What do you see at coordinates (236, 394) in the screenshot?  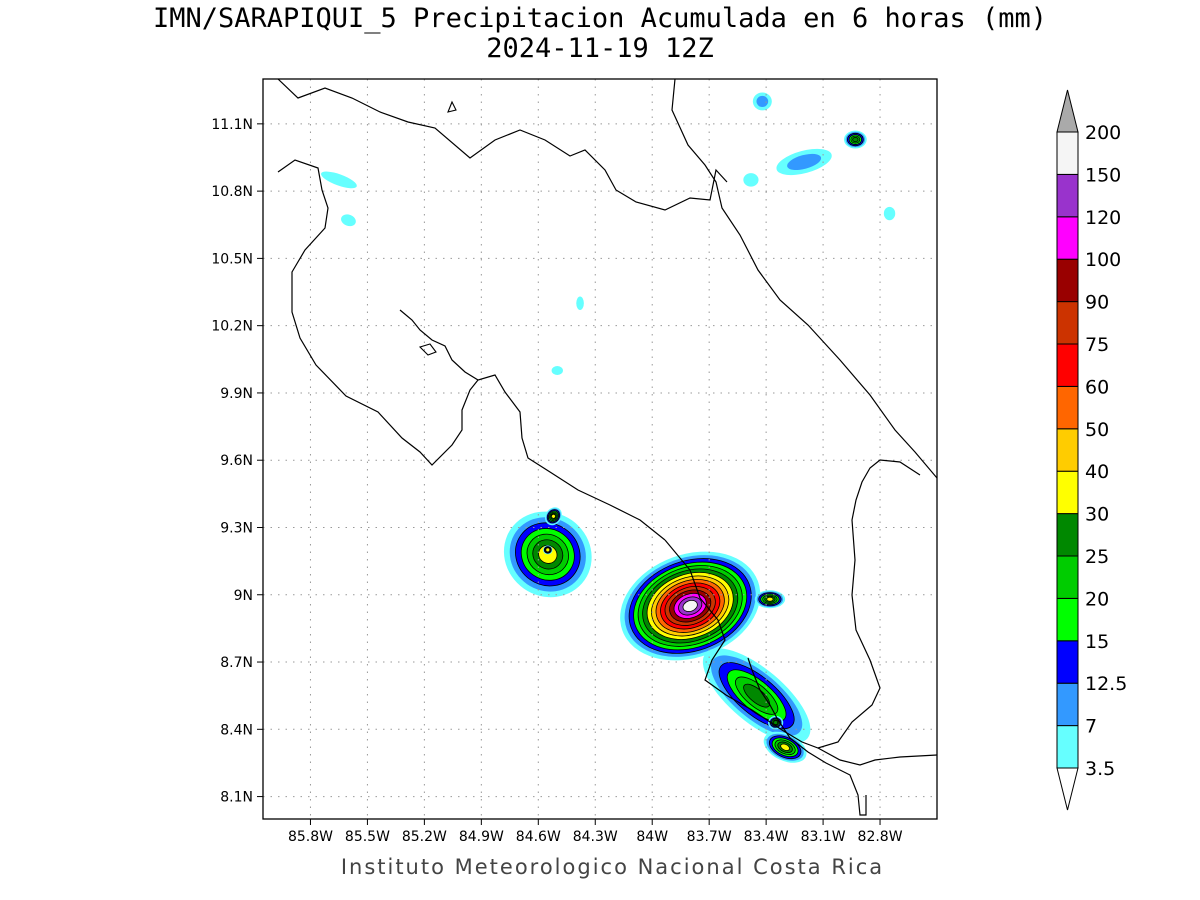 I see `y-tick-label: 9.9N` at bounding box center [236, 394].